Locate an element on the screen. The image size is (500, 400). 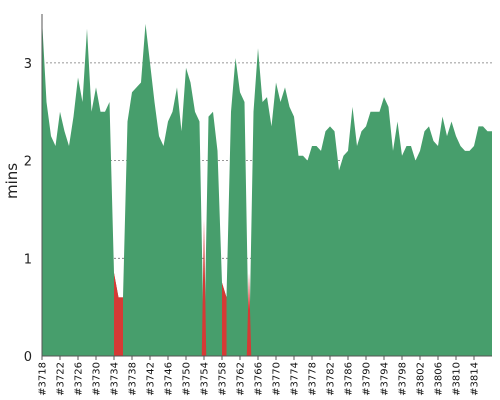
x-tick-label: #3806 is located at coordinates (439, 379).